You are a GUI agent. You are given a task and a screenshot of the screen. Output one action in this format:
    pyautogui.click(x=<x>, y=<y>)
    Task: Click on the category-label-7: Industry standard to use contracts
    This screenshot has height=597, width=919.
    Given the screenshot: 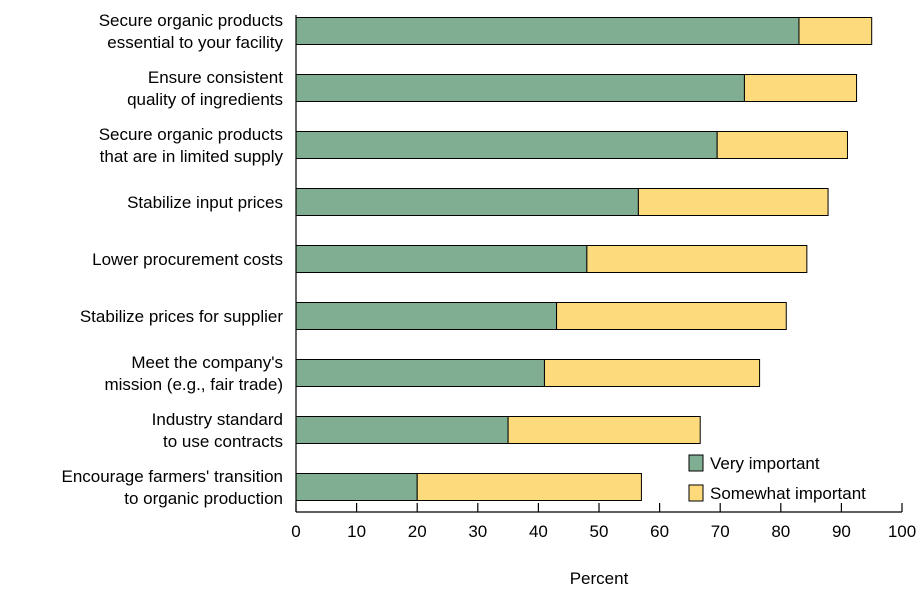 What is the action you would take?
    pyautogui.click(x=217, y=430)
    